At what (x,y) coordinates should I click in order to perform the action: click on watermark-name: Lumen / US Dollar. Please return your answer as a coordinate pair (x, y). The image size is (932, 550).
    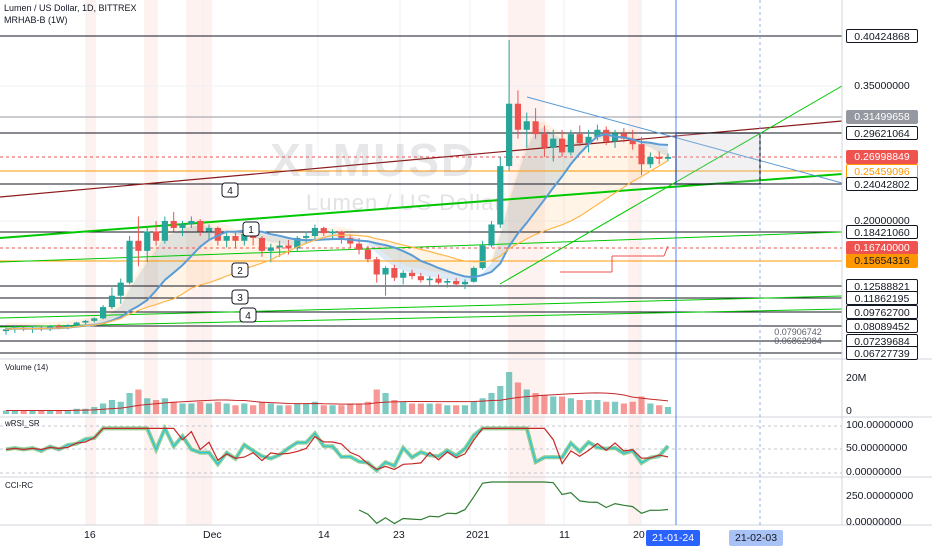
    Looking at the image, I should click on (404, 202).